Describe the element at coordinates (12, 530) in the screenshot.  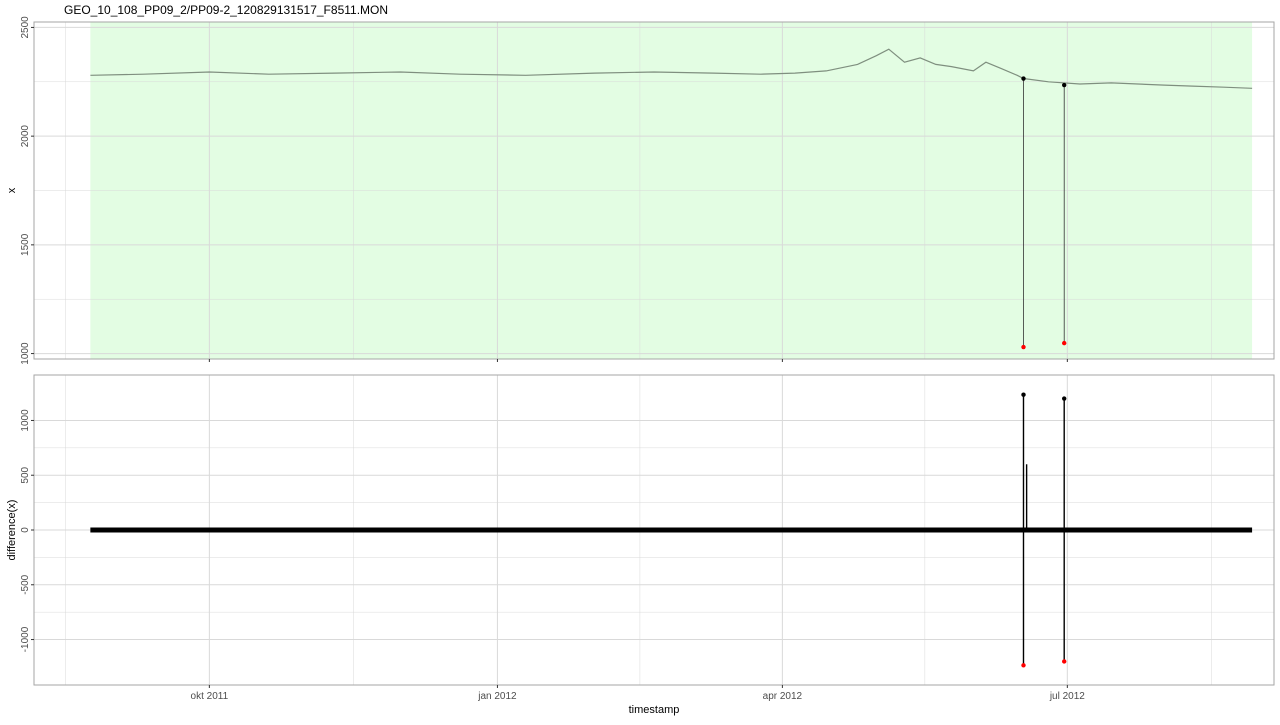
I see `y-axis-label: difference(x)` at that location.